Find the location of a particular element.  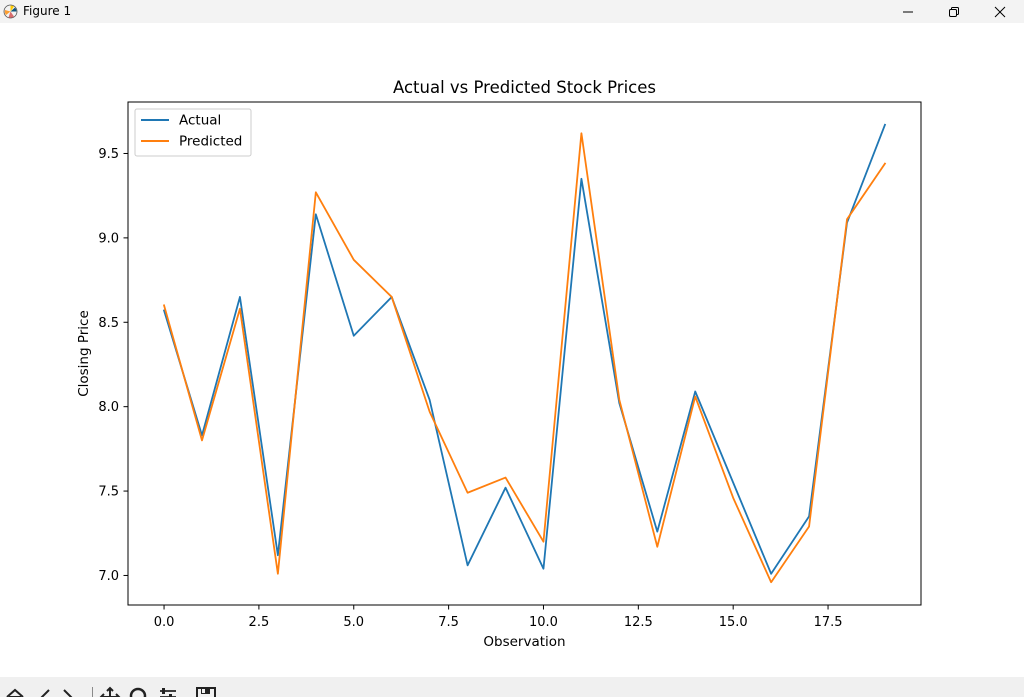

close-button is located at coordinates (1000, 11).